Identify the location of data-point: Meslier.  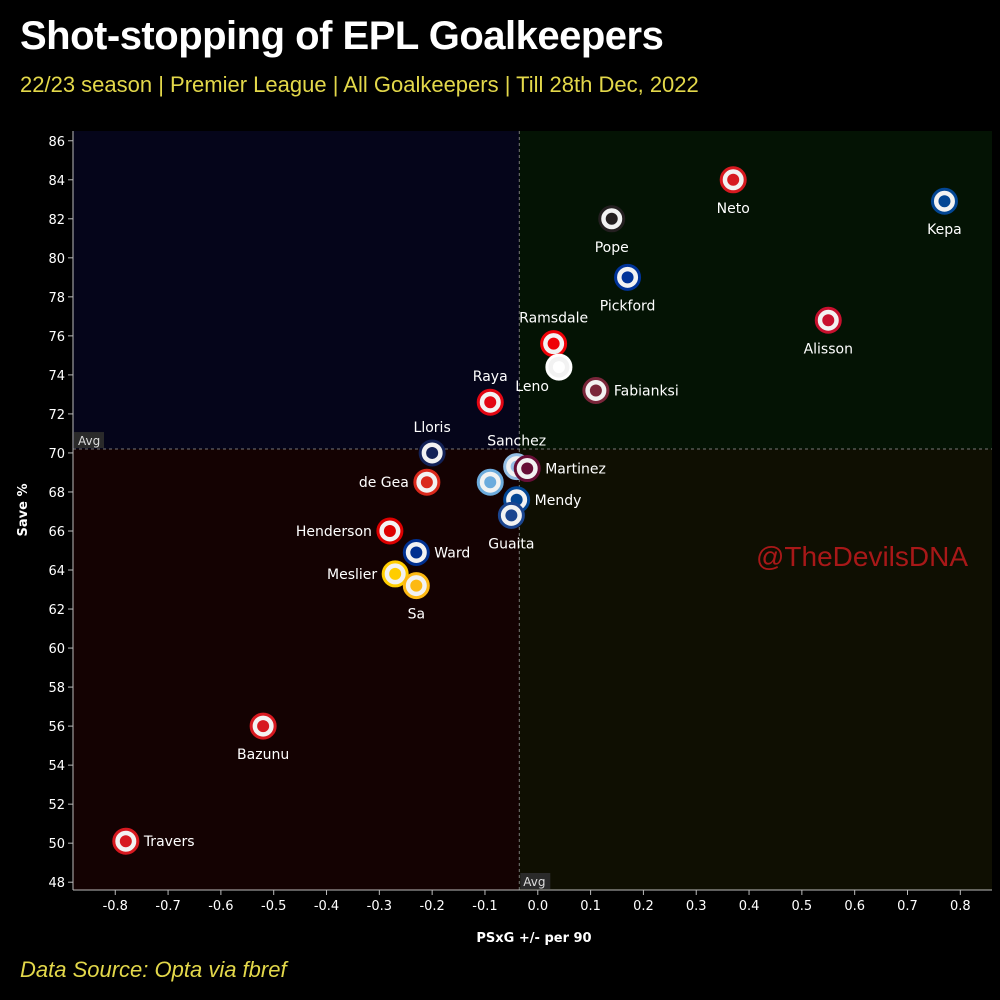
(368, 574).